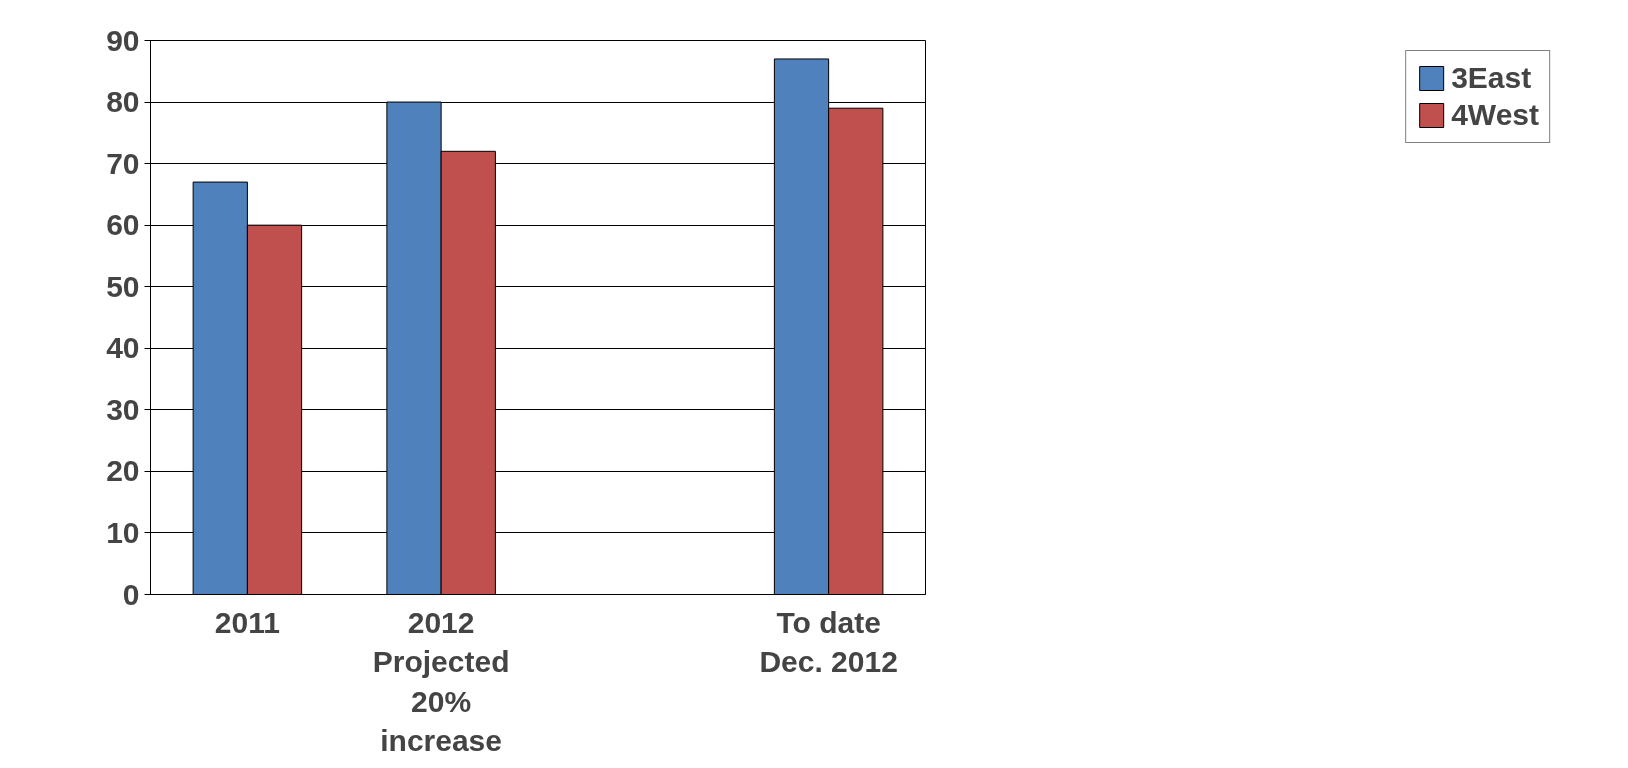 This screenshot has width=1628, height=768. Describe the element at coordinates (441, 681) in the screenshot. I see `x-tick-label: 2012 Projected 20% increase` at that location.